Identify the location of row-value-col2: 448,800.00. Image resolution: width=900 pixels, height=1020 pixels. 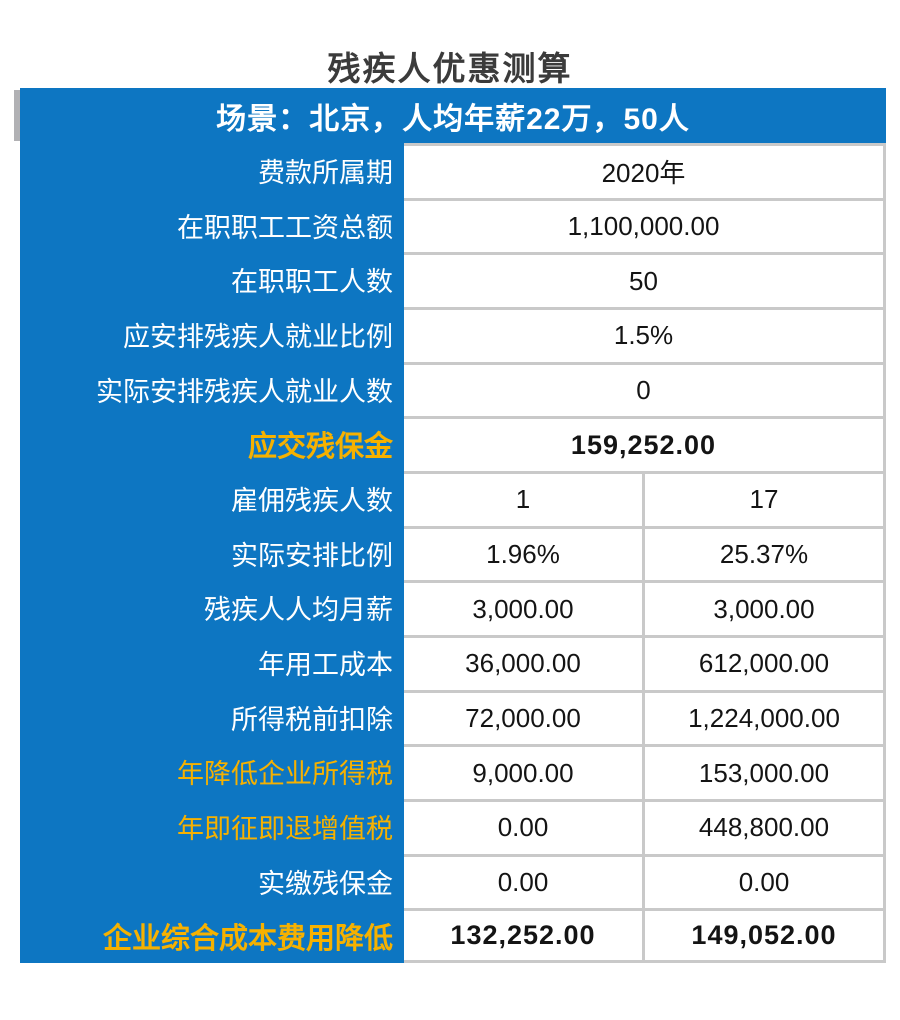
(764, 828).